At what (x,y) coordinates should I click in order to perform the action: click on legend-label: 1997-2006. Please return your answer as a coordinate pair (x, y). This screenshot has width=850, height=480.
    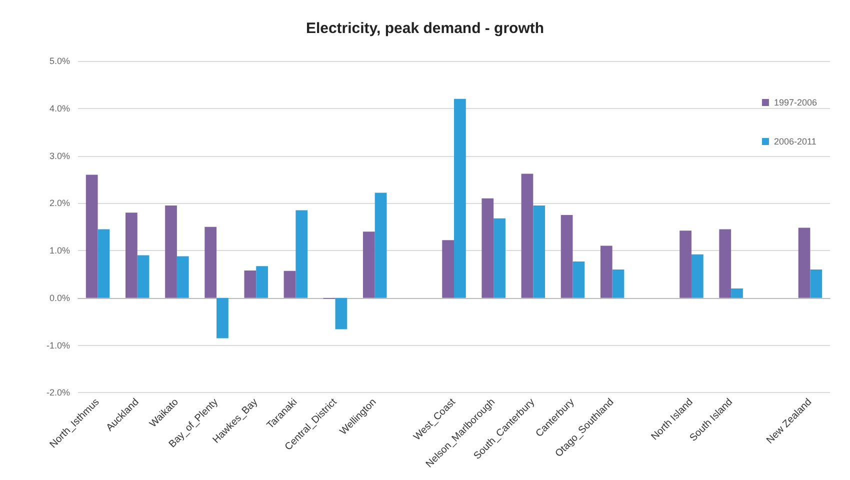
    Looking at the image, I should click on (796, 103).